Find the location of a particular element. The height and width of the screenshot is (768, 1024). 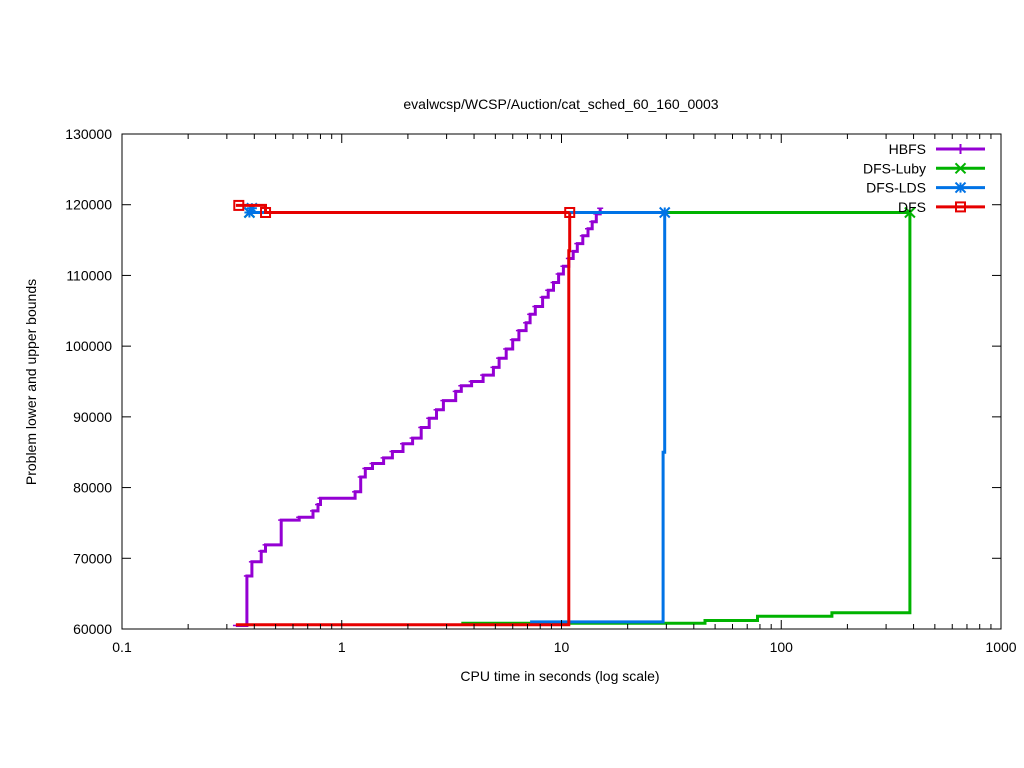

legend-item-dfs-luby: DFS-Luby is located at coordinates (924, 168).